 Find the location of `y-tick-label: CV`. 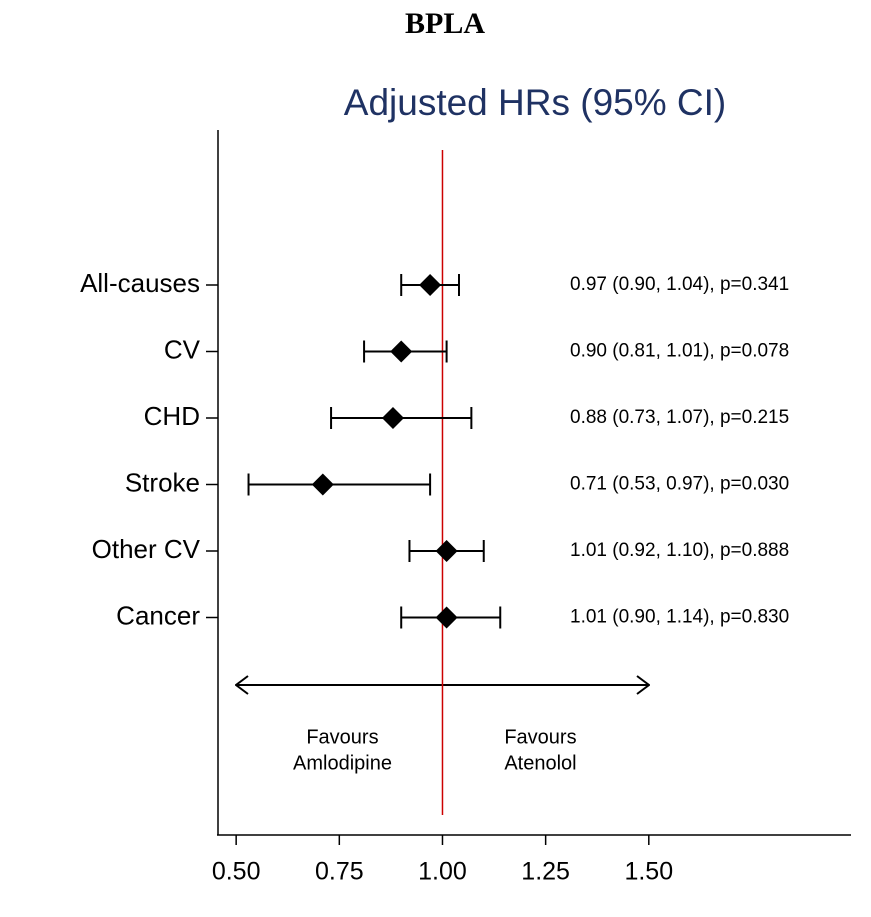

y-tick-label: CV is located at coordinates (182, 349).